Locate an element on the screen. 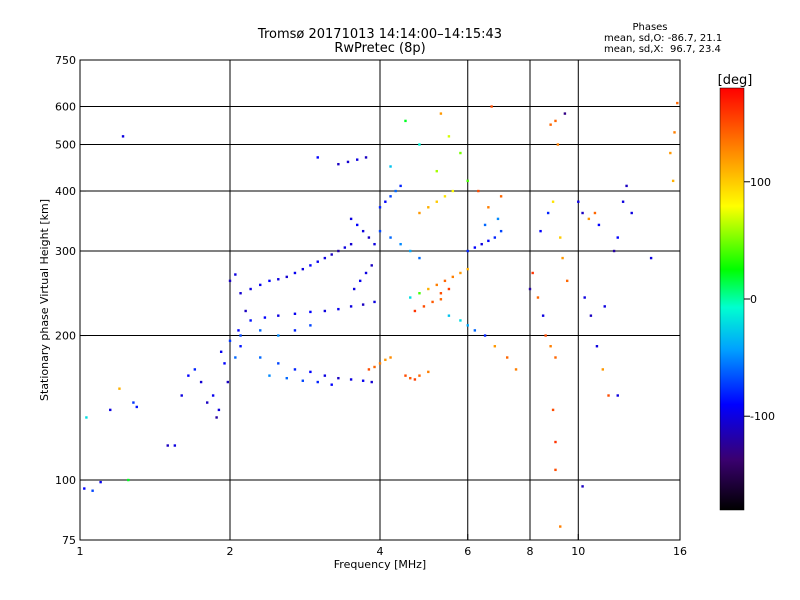 Image resolution: width=800 pixels, height=600 pixels. y-tick-label: 500 is located at coordinates (65, 145).